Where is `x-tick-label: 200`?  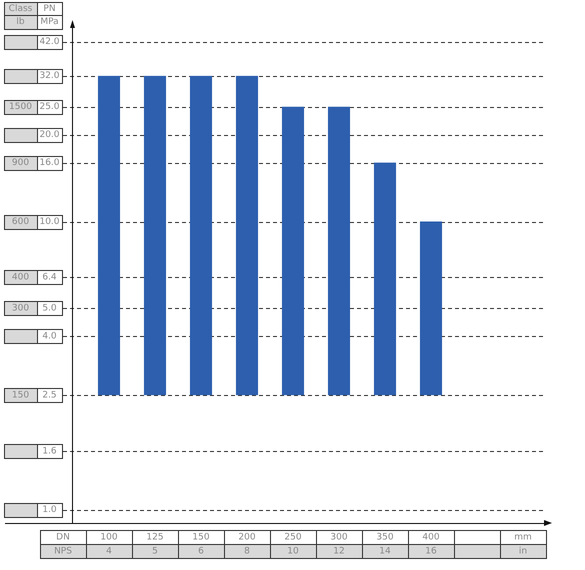 x-tick-label: 200 is located at coordinates (247, 537).